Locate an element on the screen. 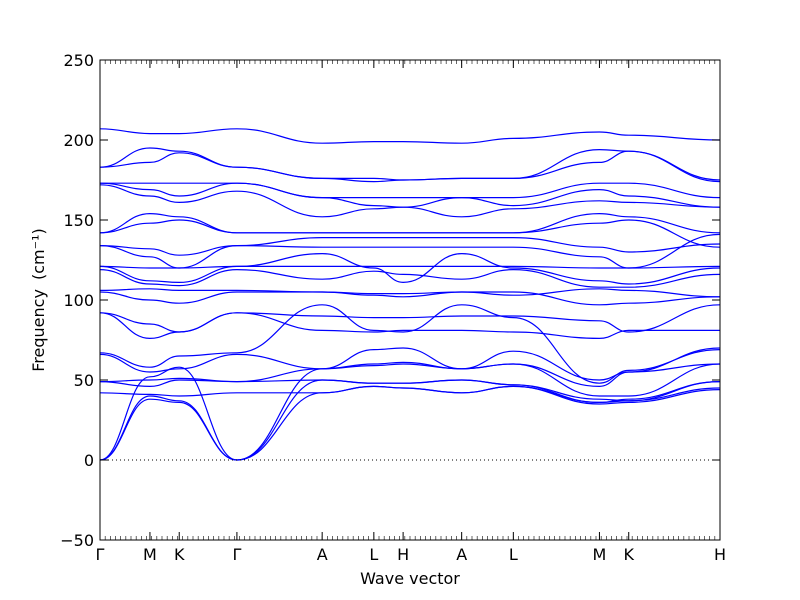 The image size is (800, 600). y-tick-label: 100 is located at coordinates (78, 300).